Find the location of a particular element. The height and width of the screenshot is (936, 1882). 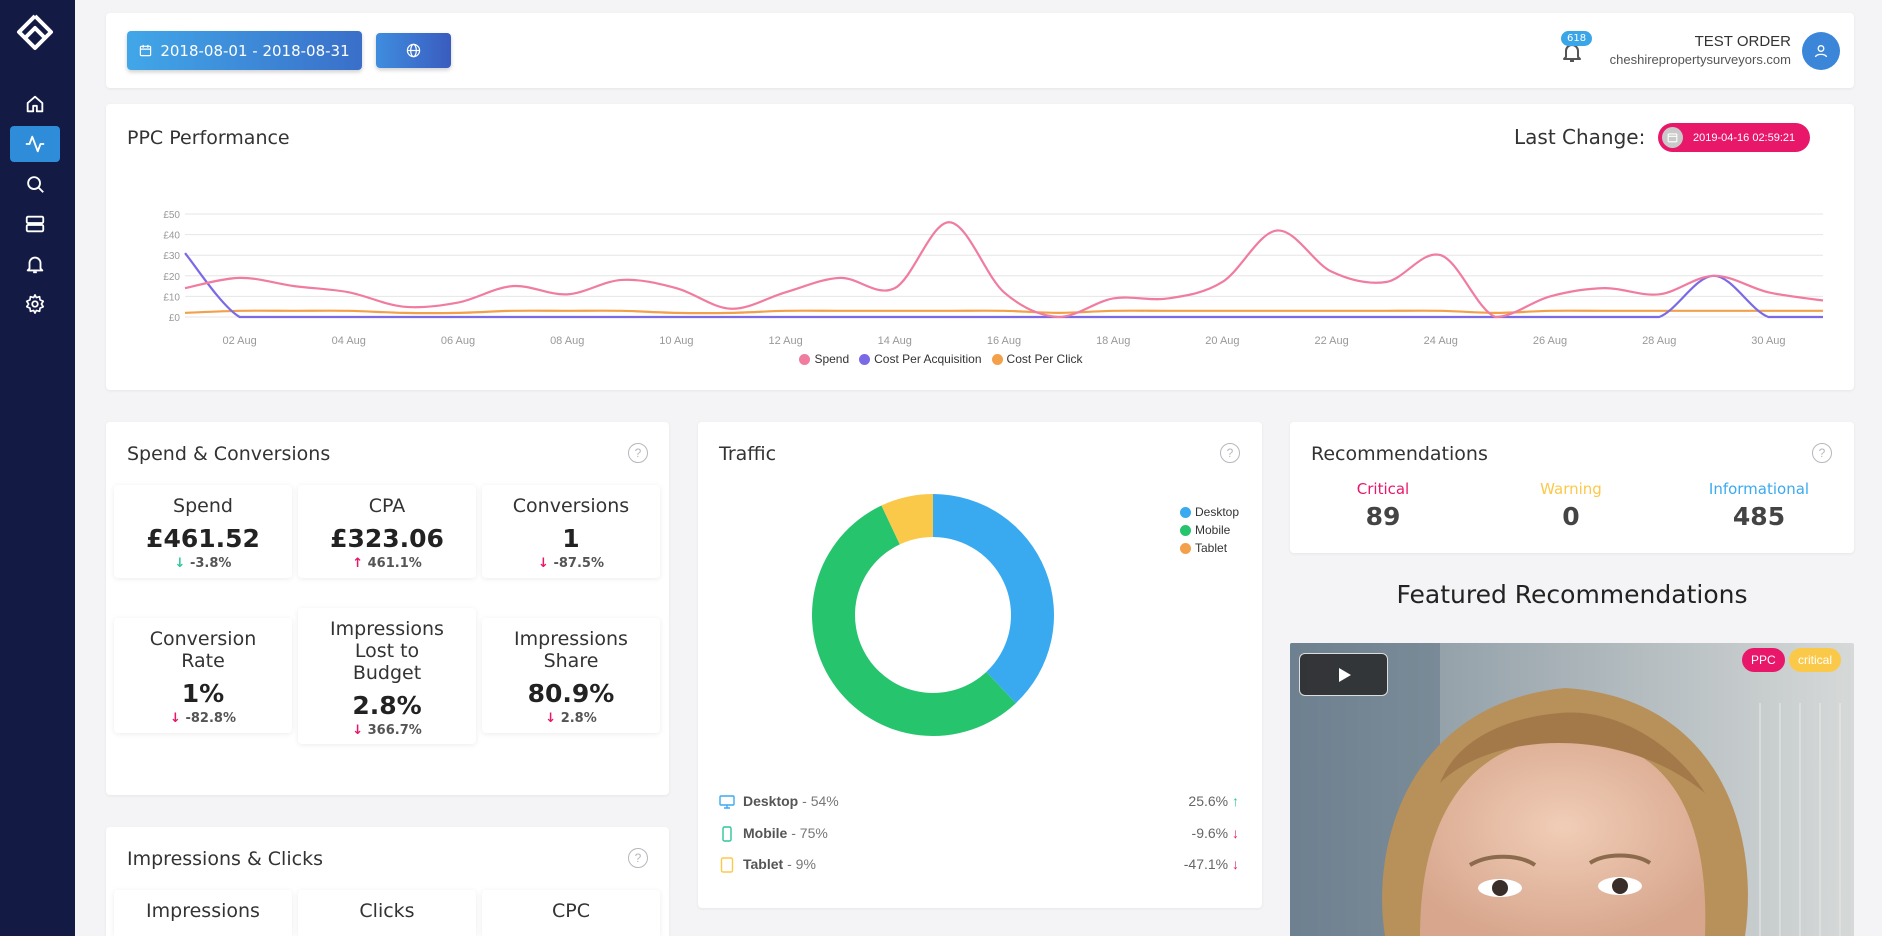

rec-critical: Critical 89 is located at coordinates (1383, 505).